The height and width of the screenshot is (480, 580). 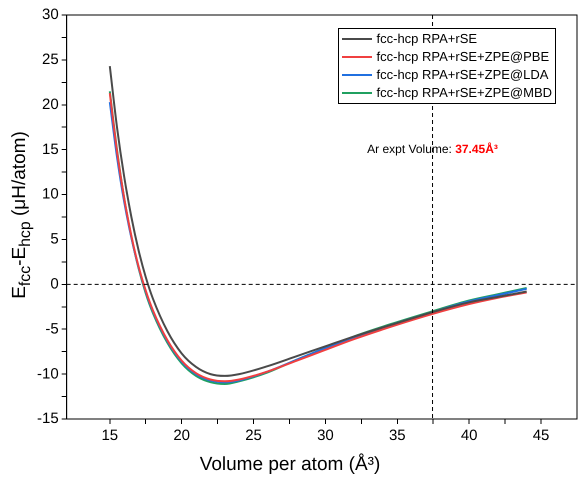 I want to click on x-tick-label: 30, so click(x=325, y=435).